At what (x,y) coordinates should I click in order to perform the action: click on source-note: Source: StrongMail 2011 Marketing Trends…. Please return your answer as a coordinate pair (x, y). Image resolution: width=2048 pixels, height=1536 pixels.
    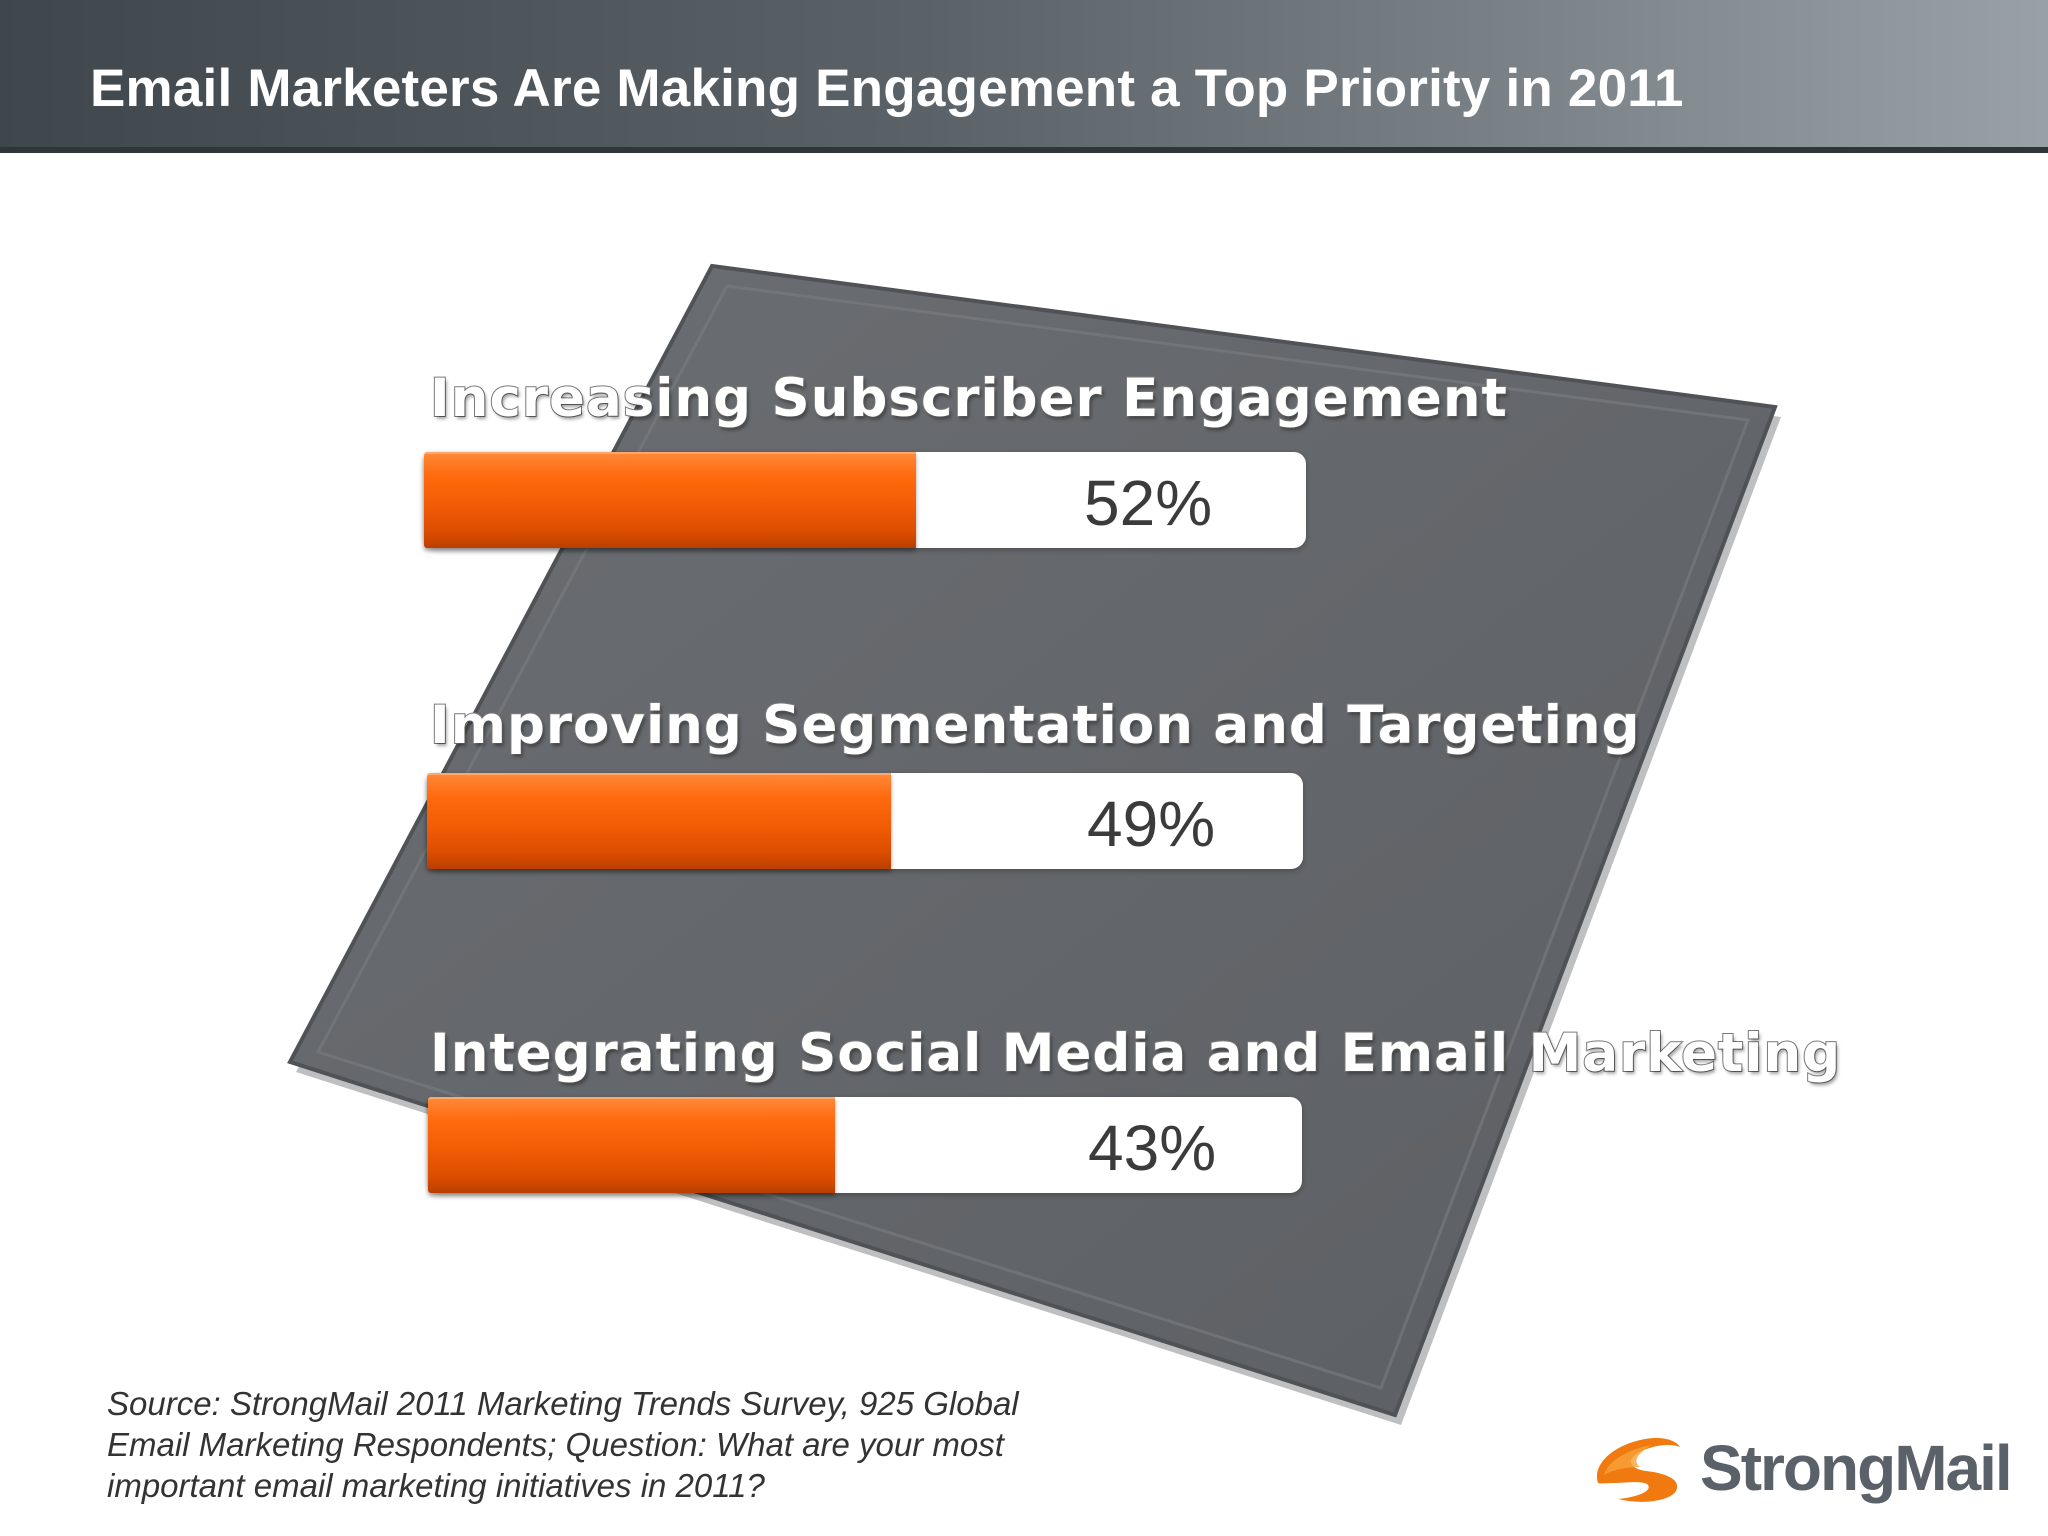
    Looking at the image, I should click on (563, 1444).